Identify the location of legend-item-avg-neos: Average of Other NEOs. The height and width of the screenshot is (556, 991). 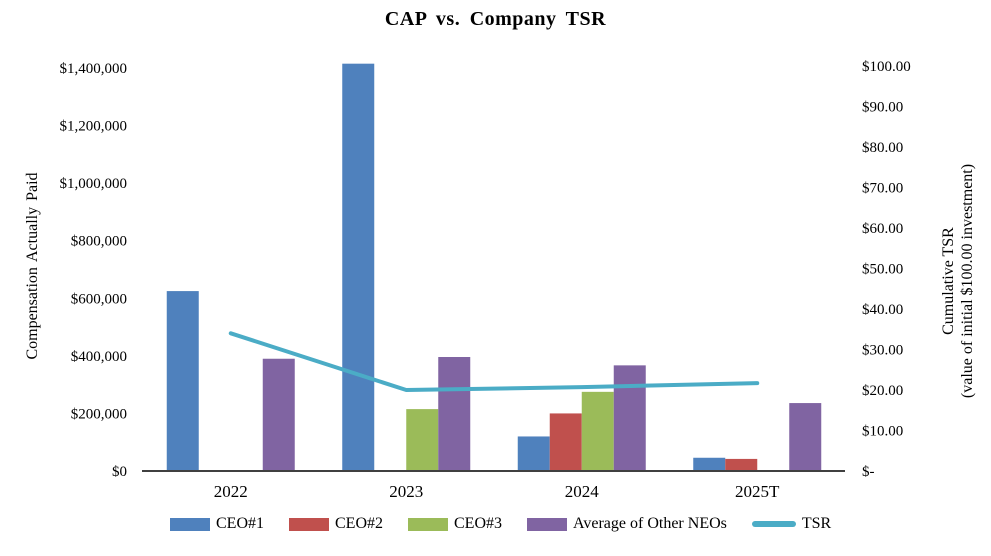
(627, 524).